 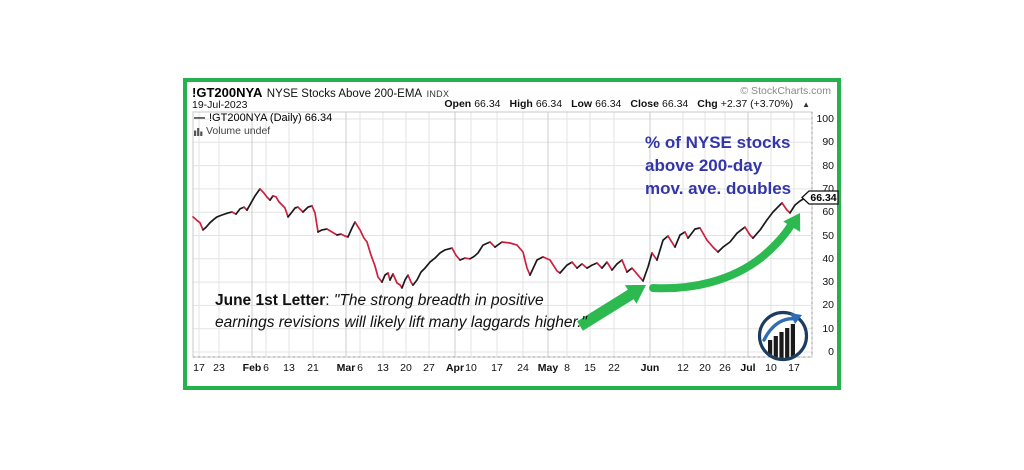 What do you see at coordinates (270, 300) in the screenshot?
I see `letter-annotation-lead: June 1st Letter` at bounding box center [270, 300].